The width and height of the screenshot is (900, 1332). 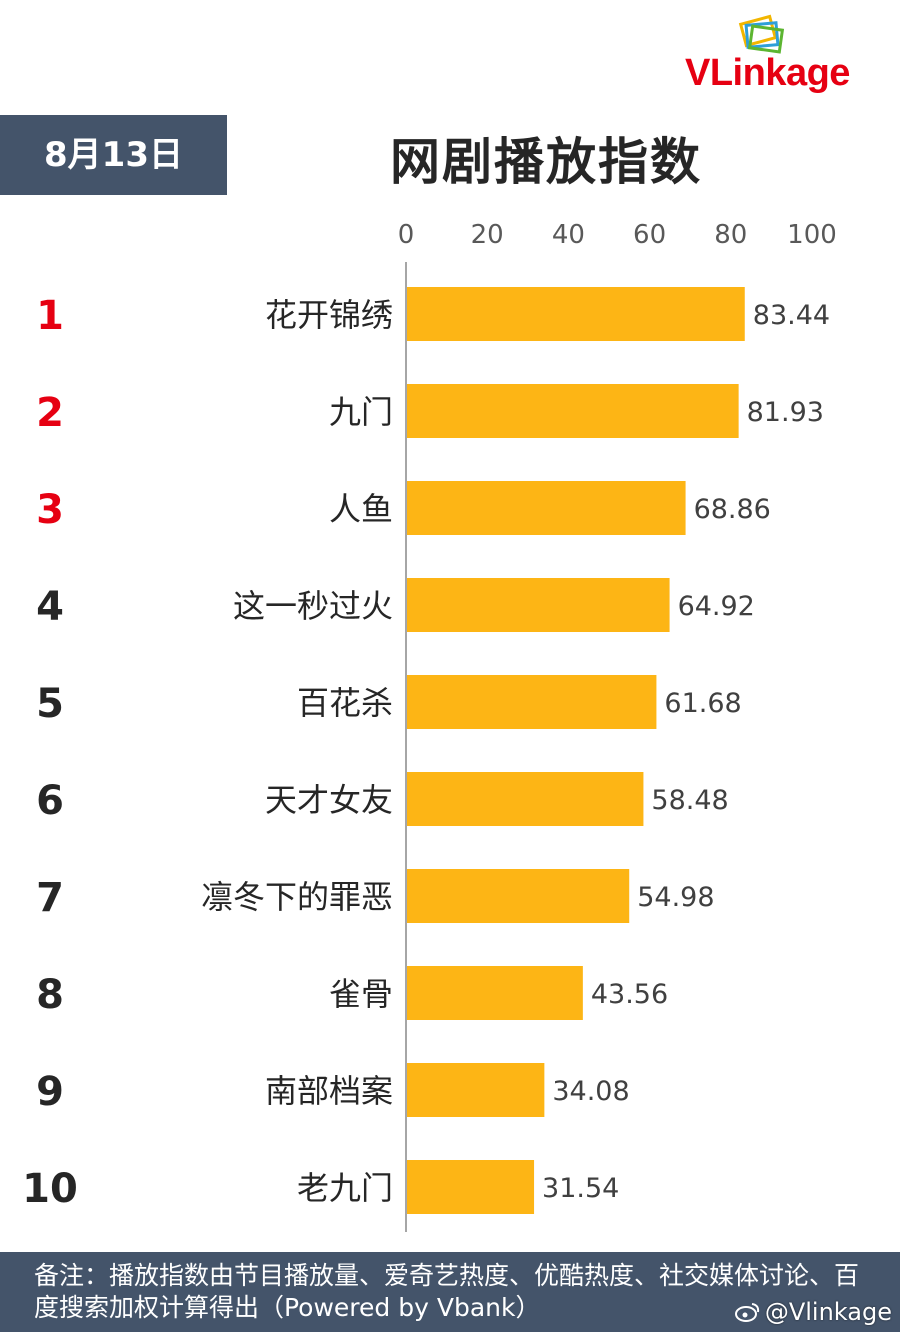 What do you see at coordinates (50, 316) in the screenshot?
I see `rank-label: 1` at bounding box center [50, 316].